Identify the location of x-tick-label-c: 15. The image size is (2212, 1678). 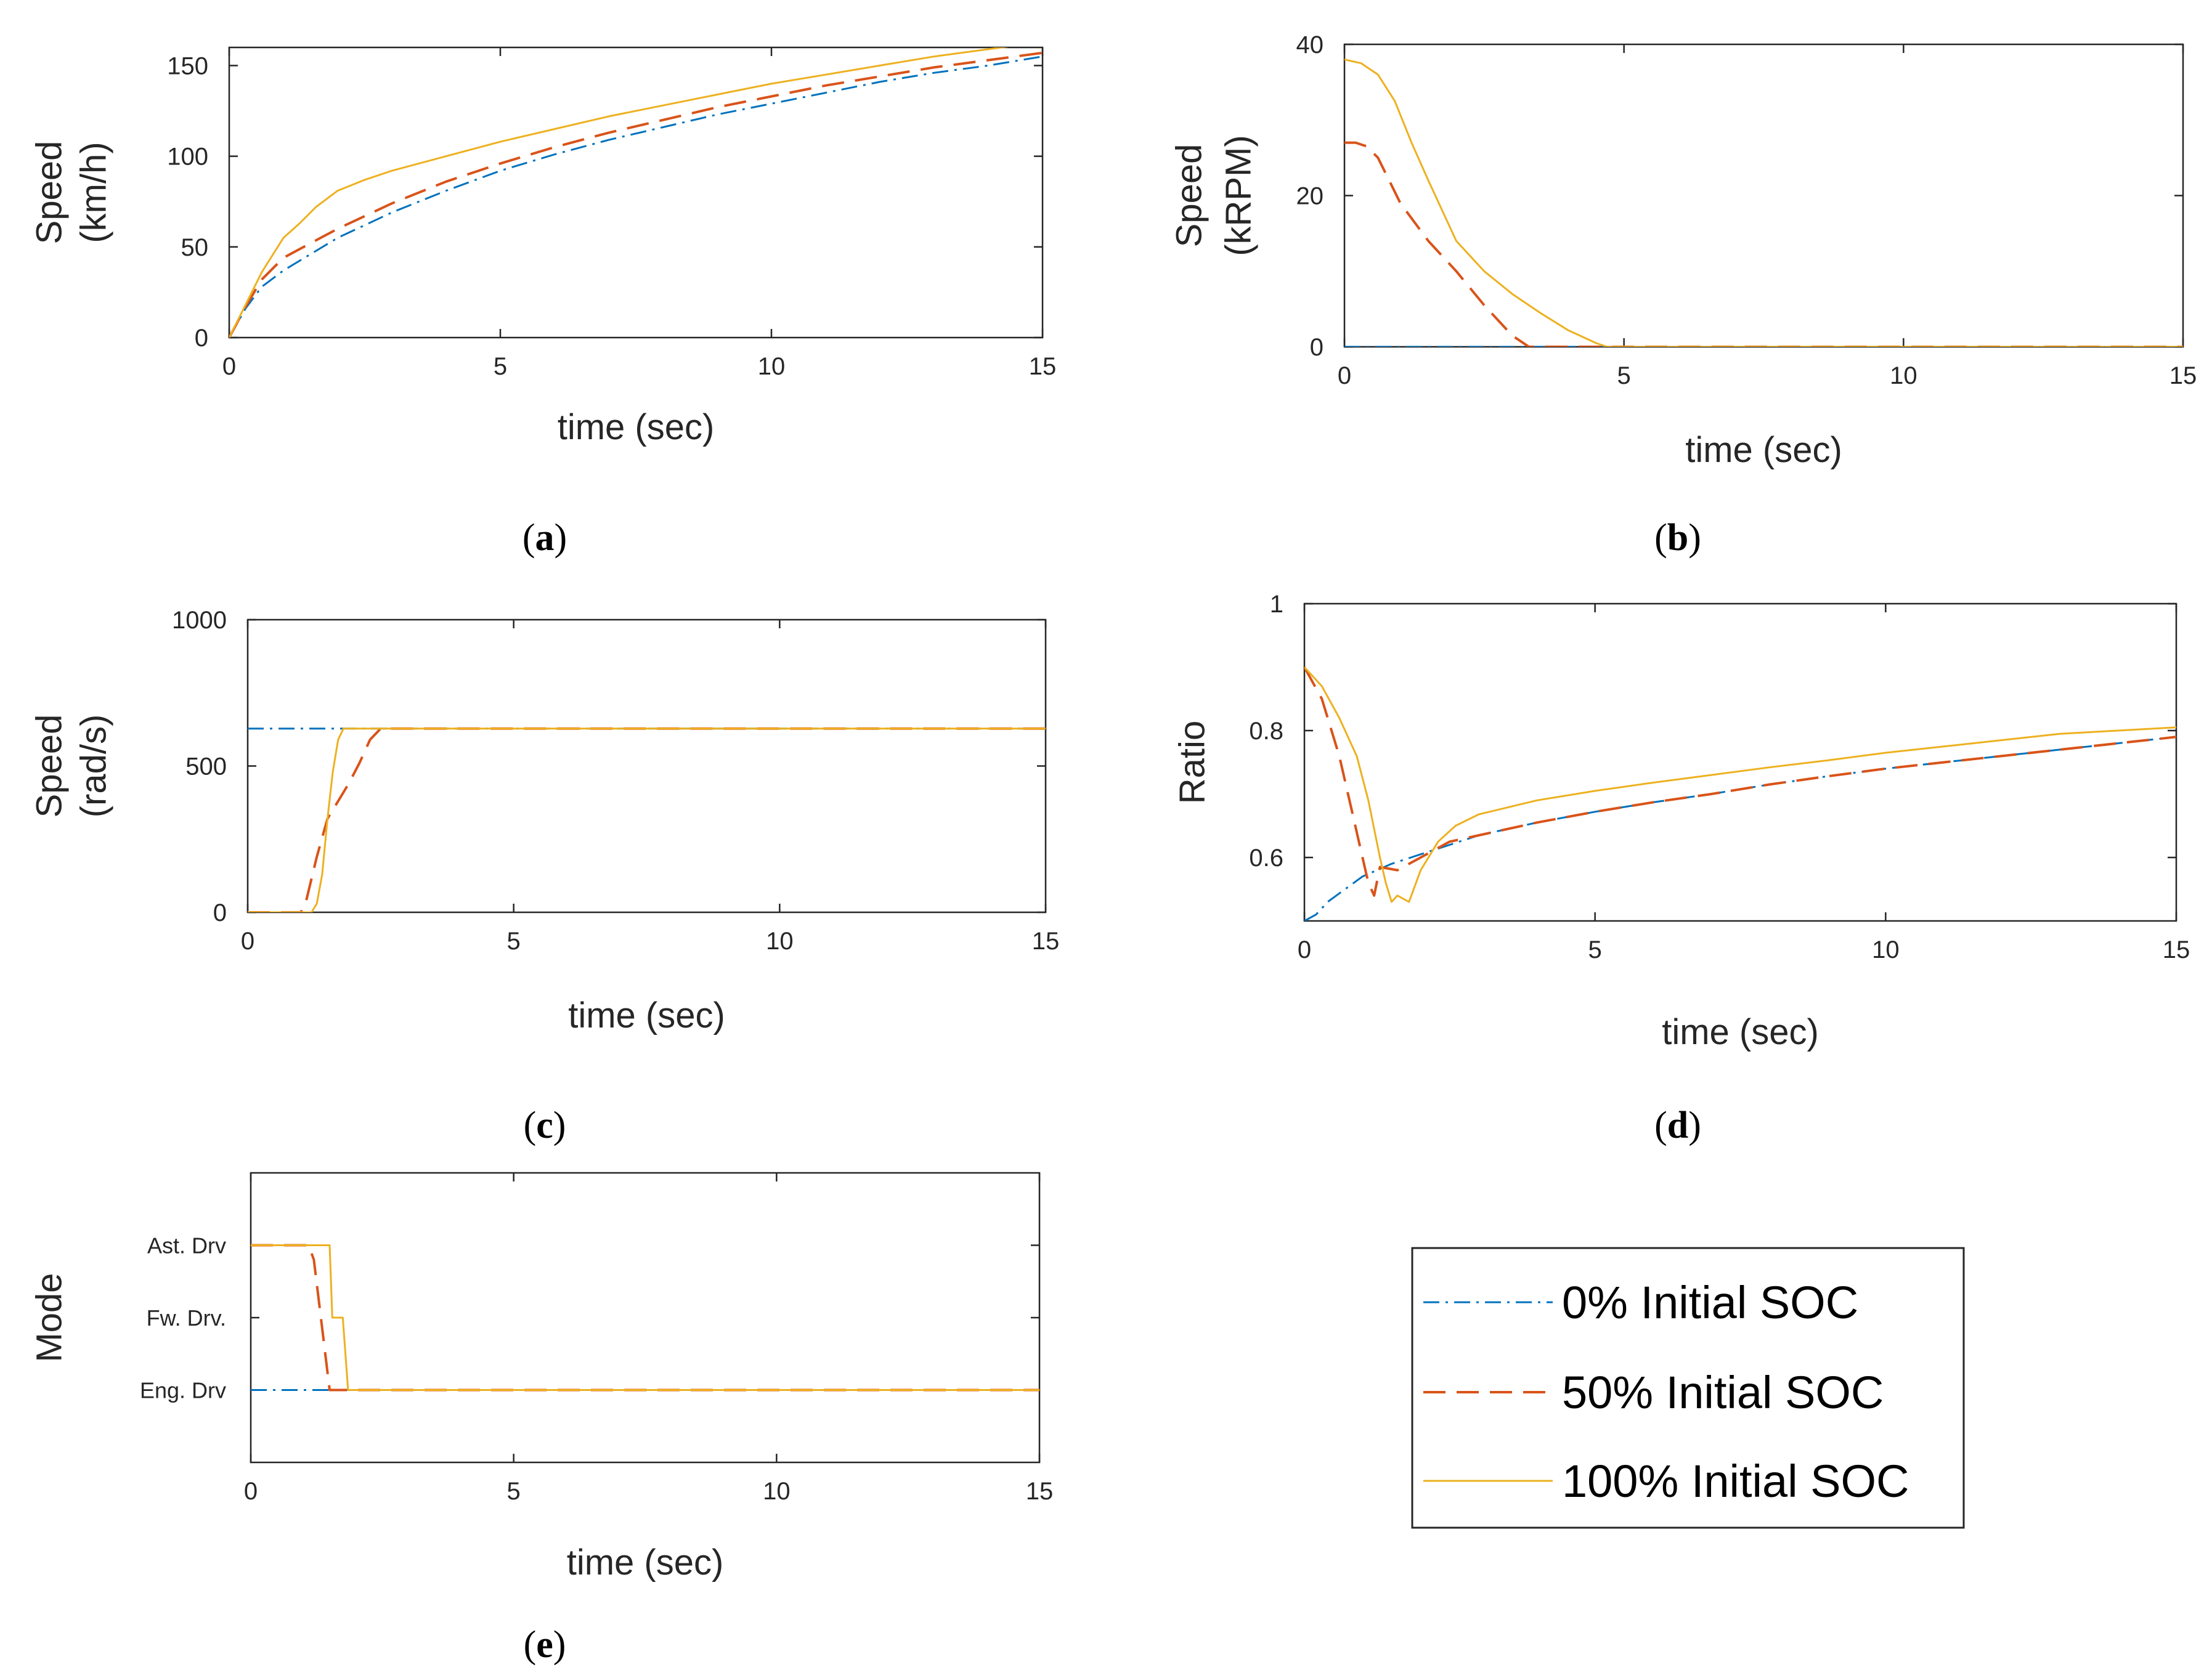
(1046, 942).